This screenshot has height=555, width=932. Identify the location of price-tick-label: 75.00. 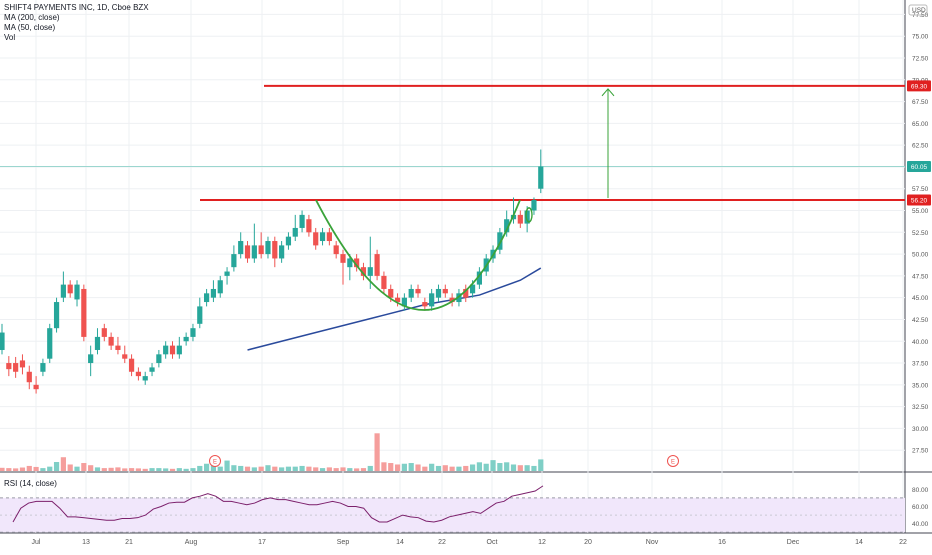
(920, 37).